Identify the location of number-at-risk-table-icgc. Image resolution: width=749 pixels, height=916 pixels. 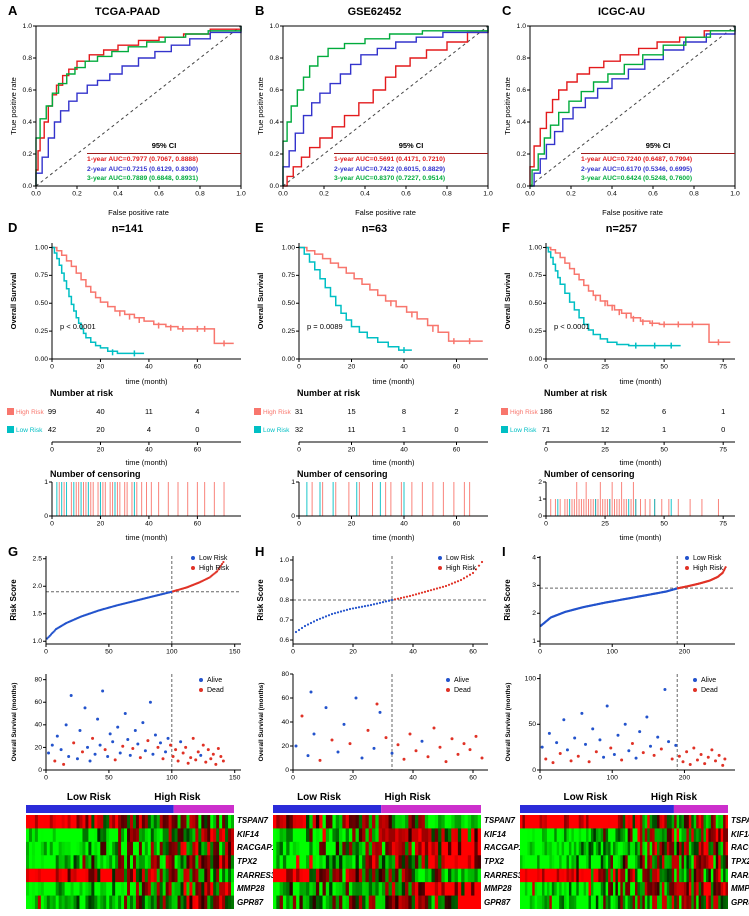
(621, 433).